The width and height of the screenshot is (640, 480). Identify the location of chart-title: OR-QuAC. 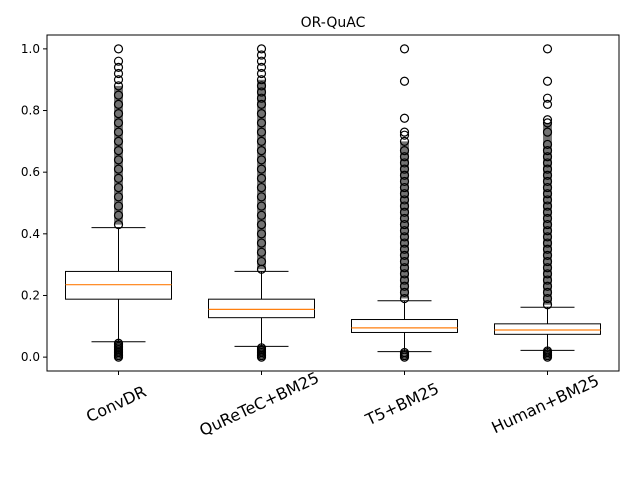
(333, 23).